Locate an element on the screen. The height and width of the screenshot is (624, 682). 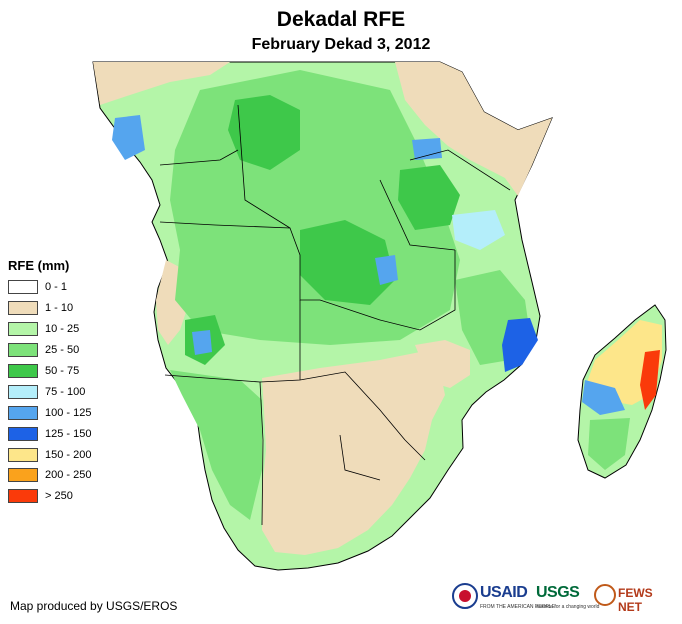
legend-label-9: 200 - 250 is located at coordinates (68, 475).